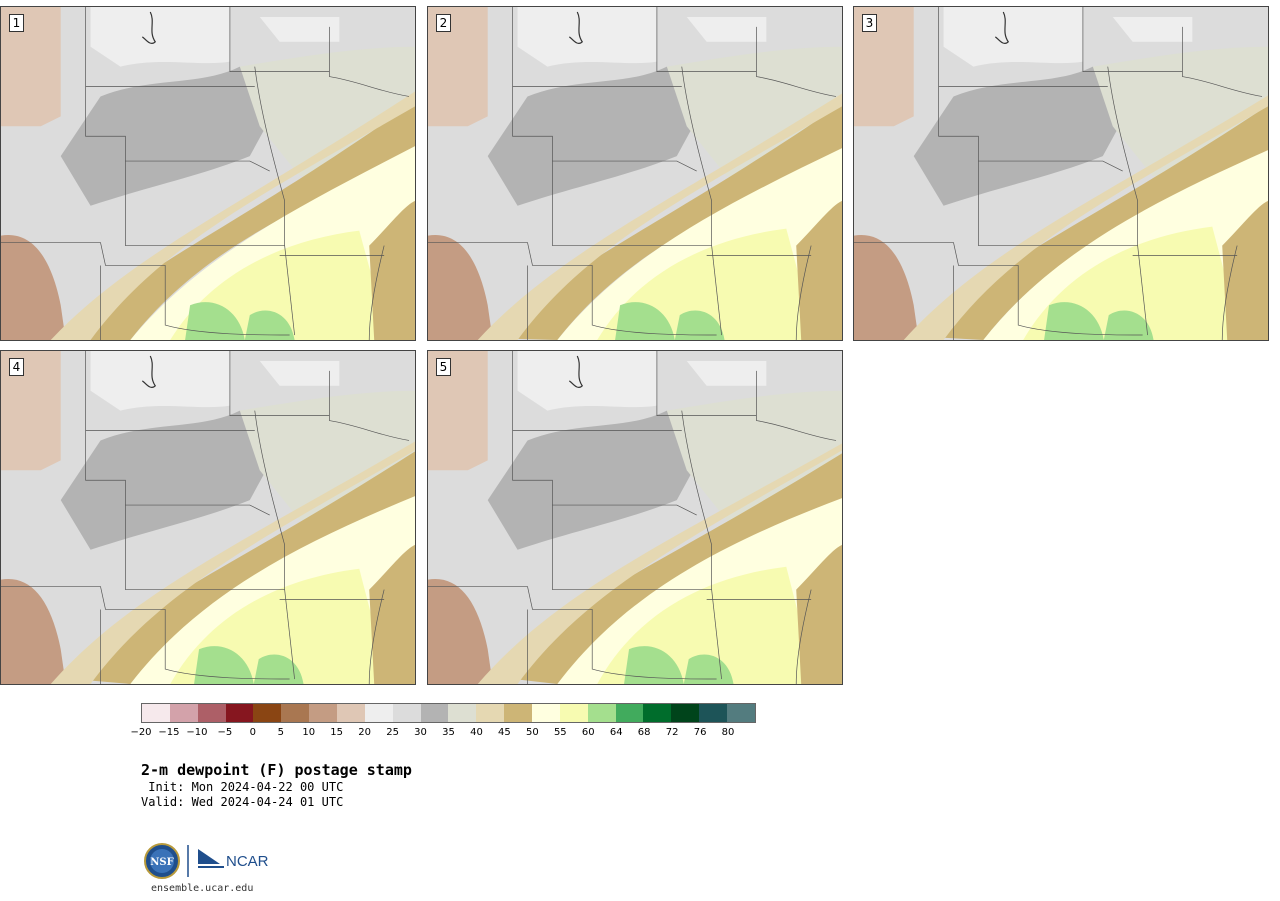 This screenshot has height=901, width=1280. I want to click on map-panel-5: 5, so click(635, 517).